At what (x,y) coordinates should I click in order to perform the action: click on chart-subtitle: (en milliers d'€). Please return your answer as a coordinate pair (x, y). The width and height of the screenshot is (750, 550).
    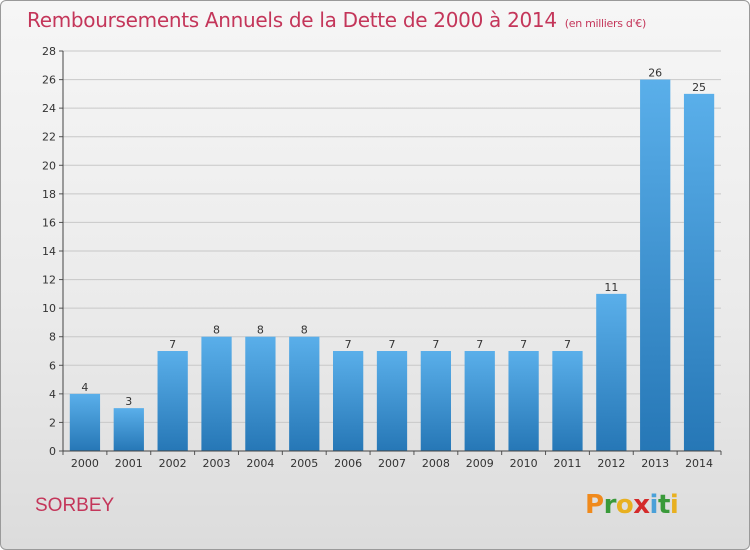
    Looking at the image, I should click on (605, 23).